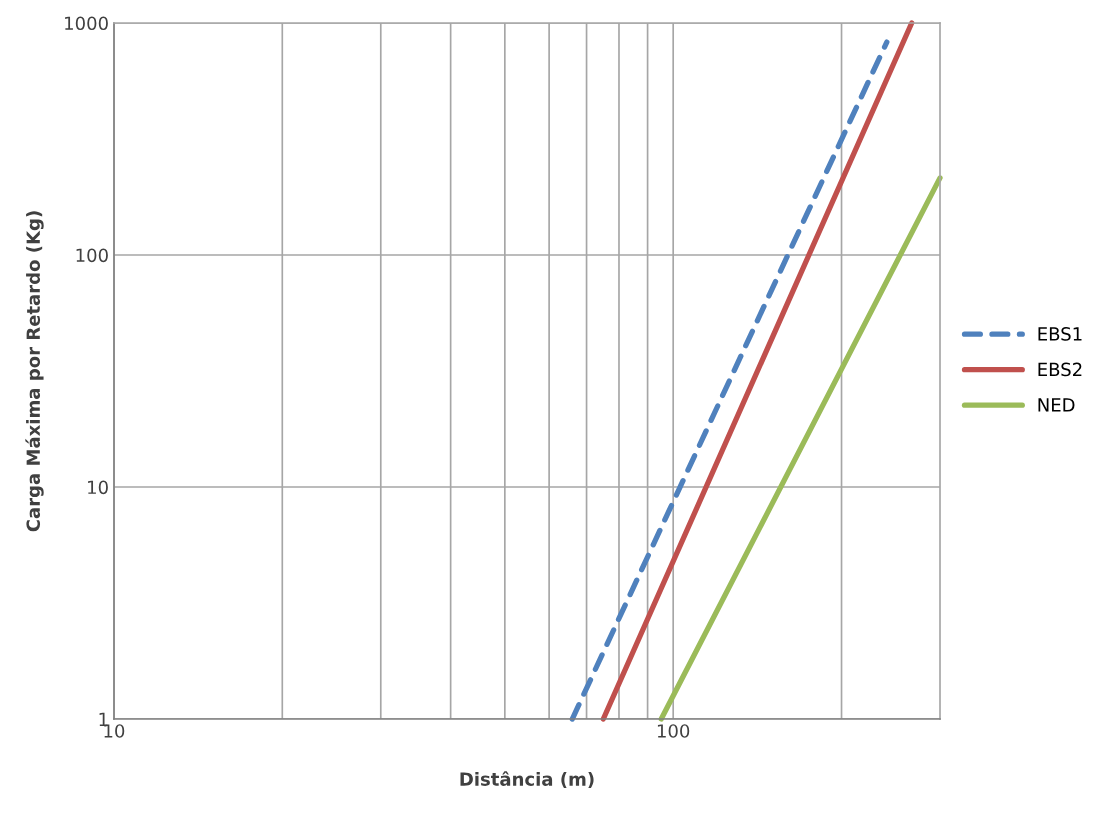 This screenshot has height=813, width=1102. What do you see at coordinates (92, 255) in the screenshot?
I see `y-tick-label: 100` at bounding box center [92, 255].